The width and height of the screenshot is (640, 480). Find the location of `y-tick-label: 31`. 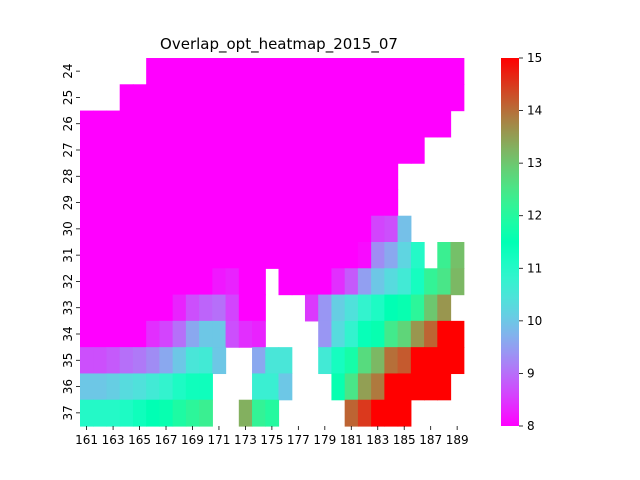

y-tick-label: 31 is located at coordinates (68, 255).